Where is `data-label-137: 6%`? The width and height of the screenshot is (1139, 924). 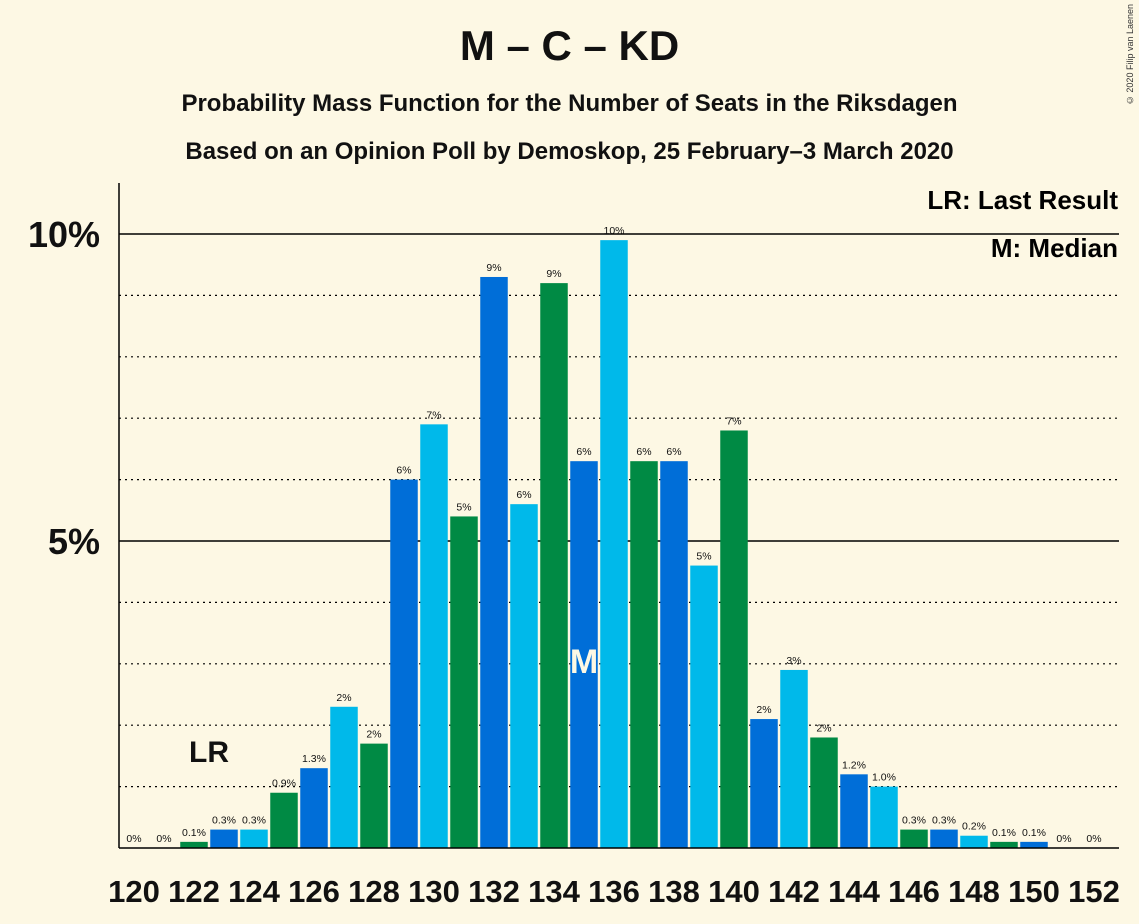 data-label-137: 6% is located at coordinates (643, 452).